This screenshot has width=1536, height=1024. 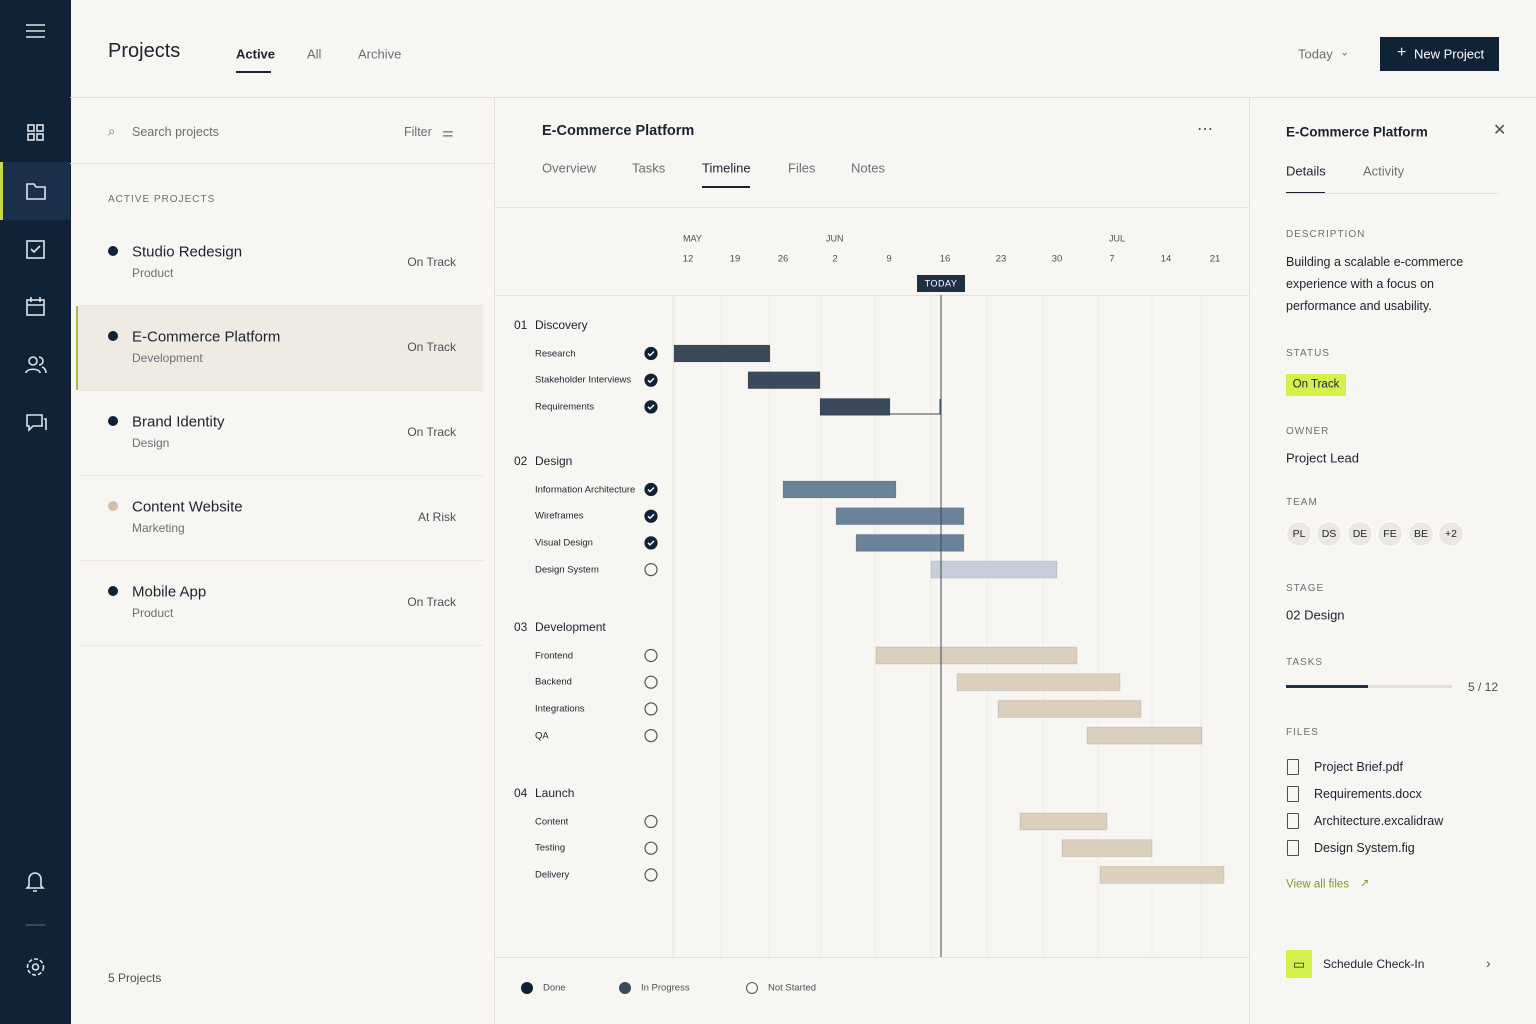 I want to click on field-label: OWNER, so click(x=1308, y=431).